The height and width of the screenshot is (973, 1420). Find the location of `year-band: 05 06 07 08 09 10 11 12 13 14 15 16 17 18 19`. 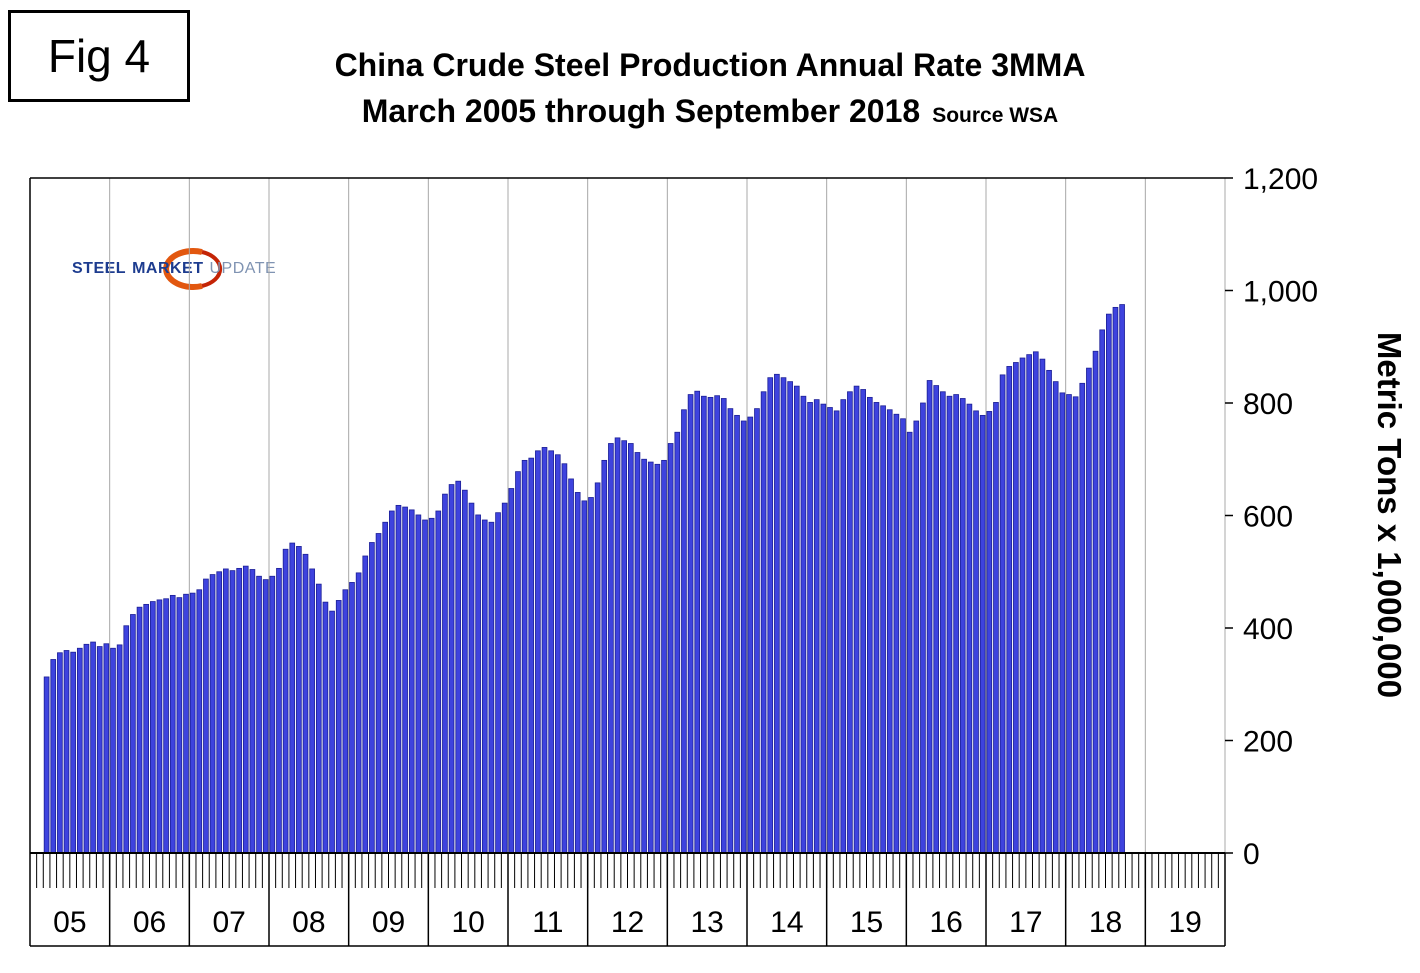

year-band: 05 06 07 08 09 10 11 12 13 14 15 16 17 18 19 is located at coordinates (627, 900).